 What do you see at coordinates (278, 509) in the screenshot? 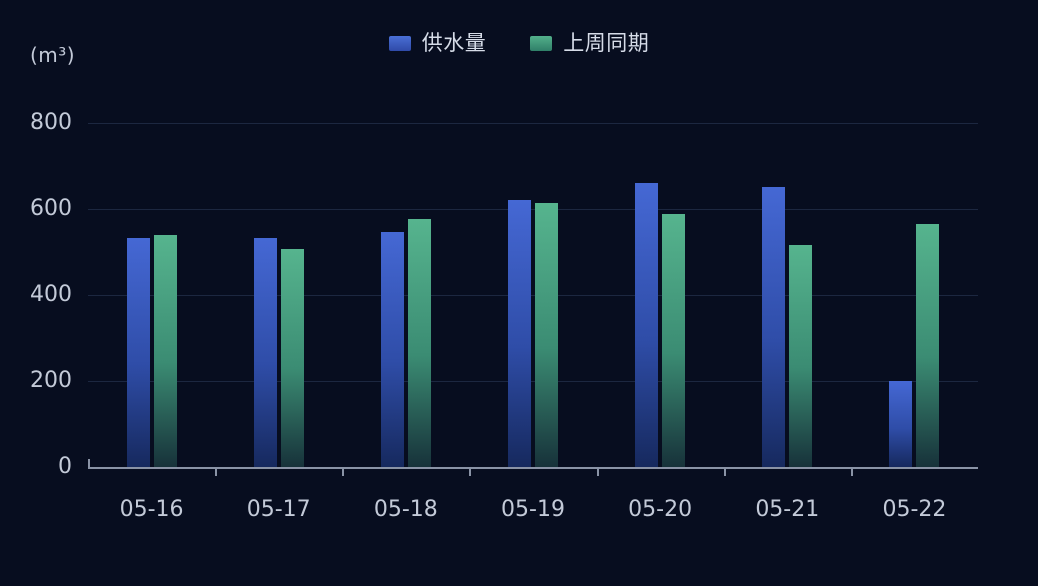
I see `x-axis-tick-label: 05-17` at bounding box center [278, 509].